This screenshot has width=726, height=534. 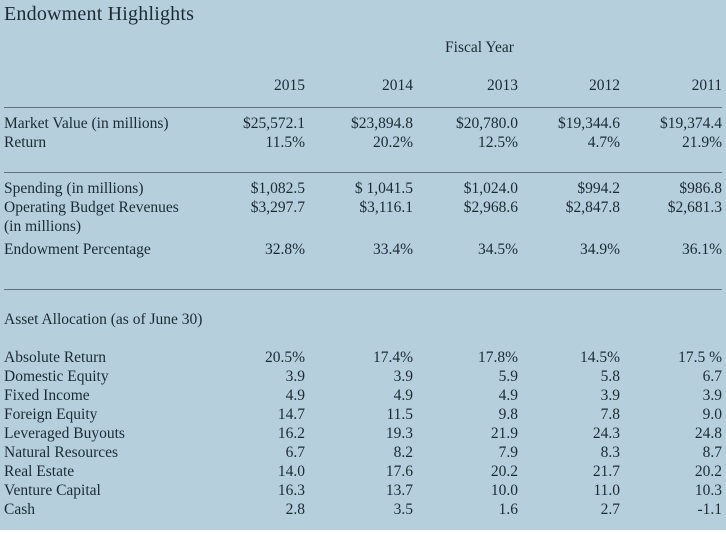 What do you see at coordinates (74, 188) in the screenshot?
I see `row-label: Spending (in millions)` at bounding box center [74, 188].